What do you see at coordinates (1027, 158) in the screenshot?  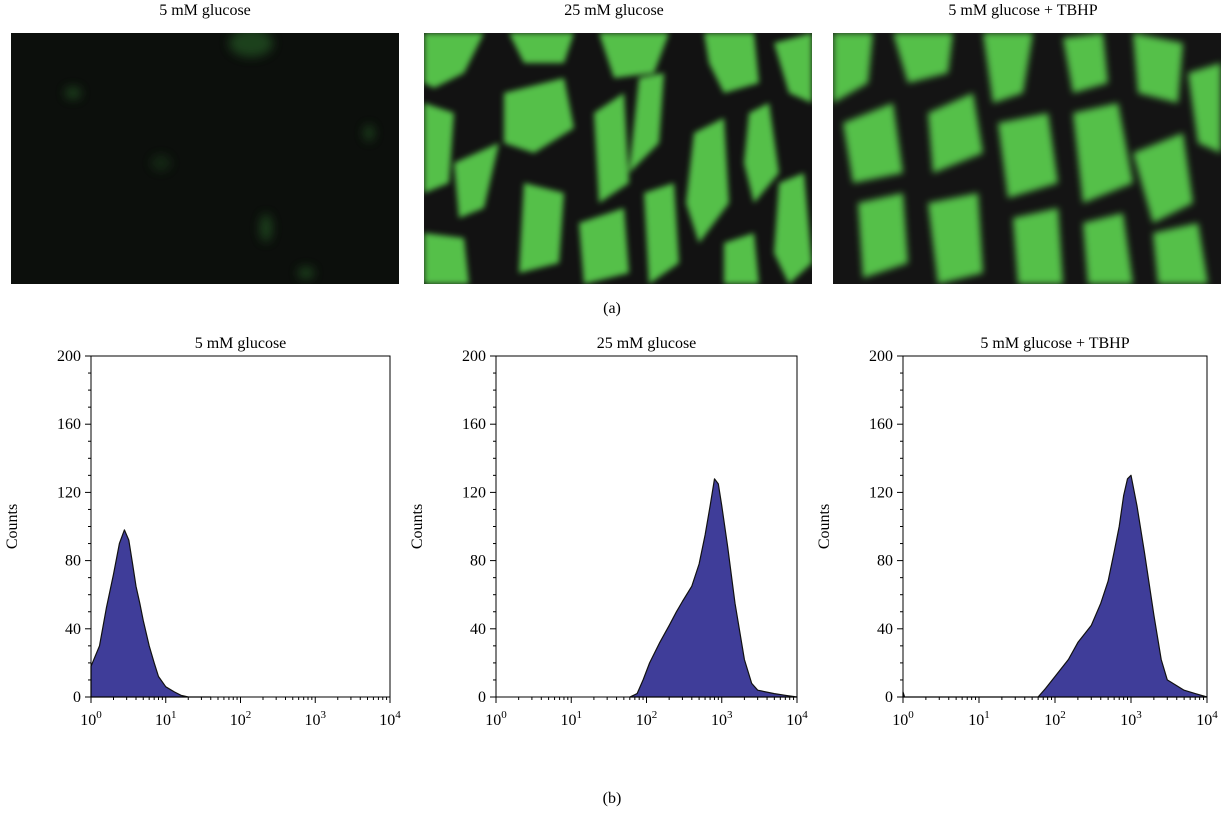 I see `micrograph-5mm-glucose-tbhp` at bounding box center [1027, 158].